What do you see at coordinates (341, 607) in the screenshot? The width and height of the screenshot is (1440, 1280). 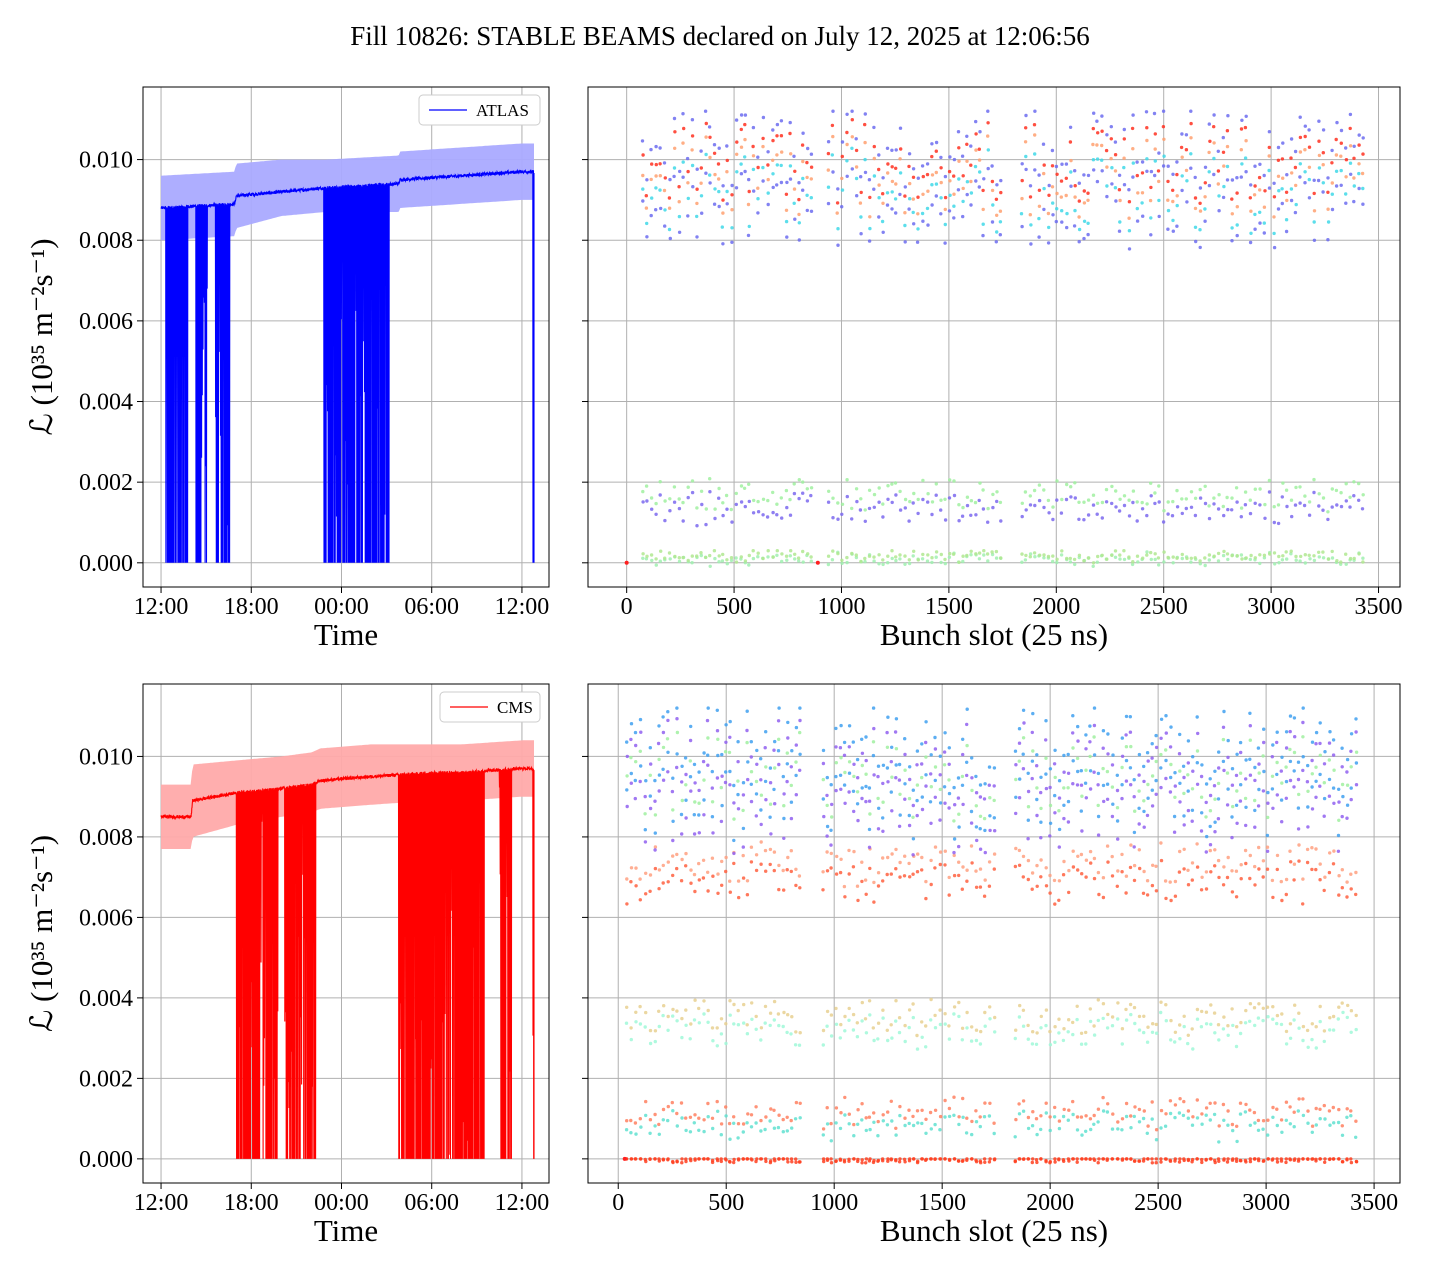 I see `x-tick-label: 00:00` at bounding box center [341, 607].